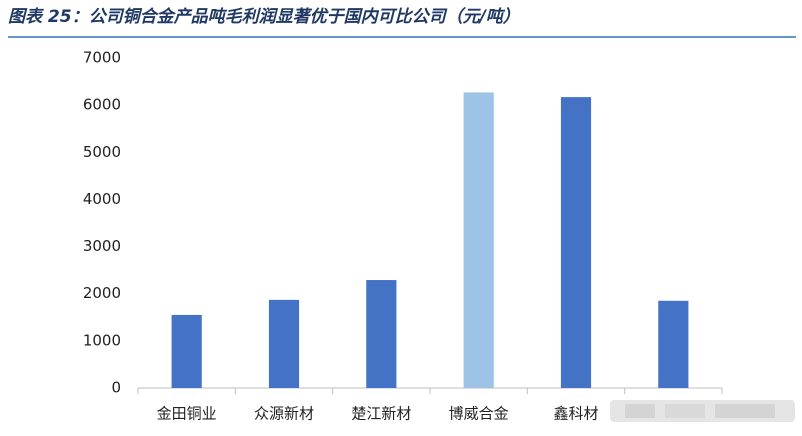  I want to click on x-tick-label: 楚江新材, so click(381, 414).